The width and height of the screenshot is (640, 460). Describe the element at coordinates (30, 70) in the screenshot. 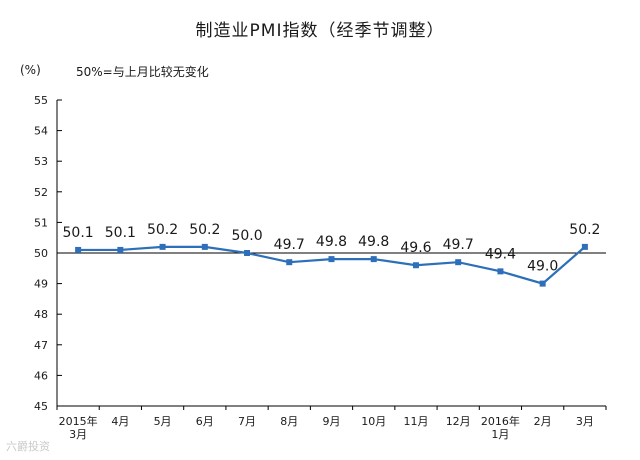

I see `y-unit-label: (%)` at that location.